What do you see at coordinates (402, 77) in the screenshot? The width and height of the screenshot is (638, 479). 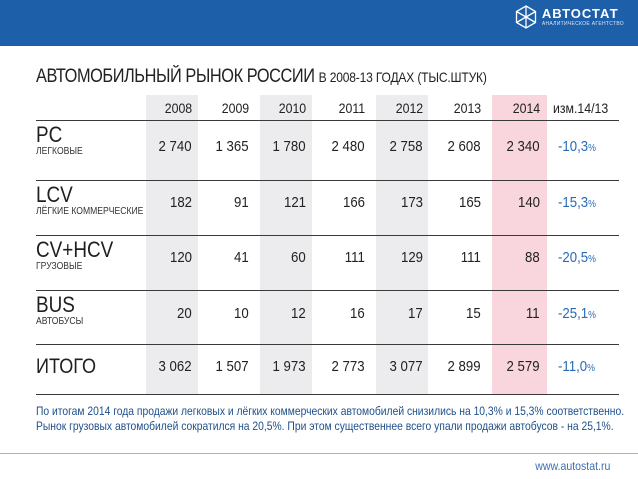 I see `title-sub: В 2008-13 ГОДАХ (ТЫС.ШТУК)` at bounding box center [402, 77].